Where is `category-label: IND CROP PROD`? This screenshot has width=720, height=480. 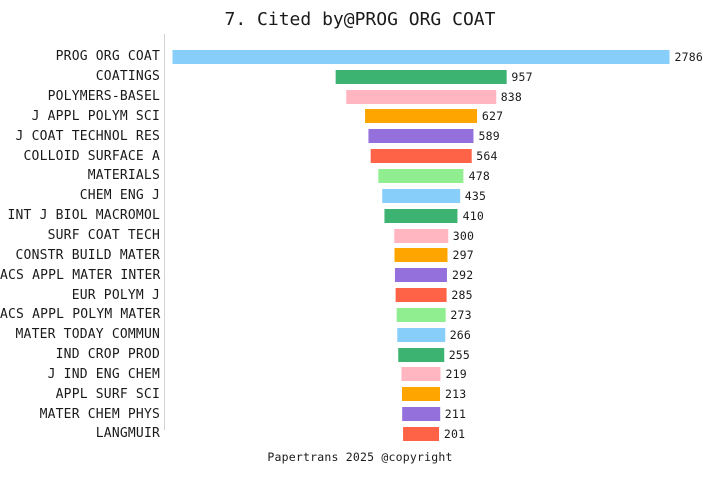 category-label: IND CROP PROD is located at coordinates (107, 355).